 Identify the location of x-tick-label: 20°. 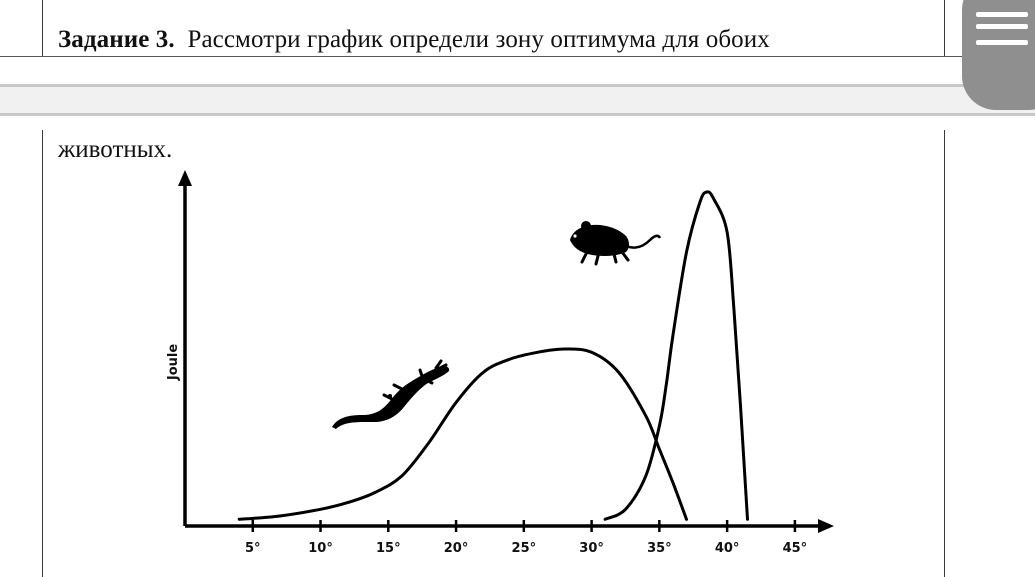
(456, 548).